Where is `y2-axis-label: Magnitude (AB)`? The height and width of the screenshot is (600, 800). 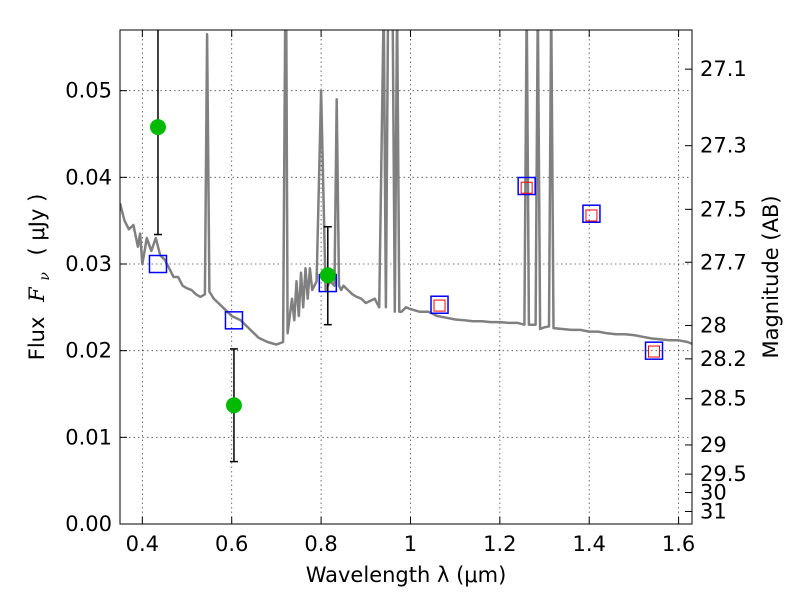 y2-axis-label: Magnitude (AB) is located at coordinates (771, 276).